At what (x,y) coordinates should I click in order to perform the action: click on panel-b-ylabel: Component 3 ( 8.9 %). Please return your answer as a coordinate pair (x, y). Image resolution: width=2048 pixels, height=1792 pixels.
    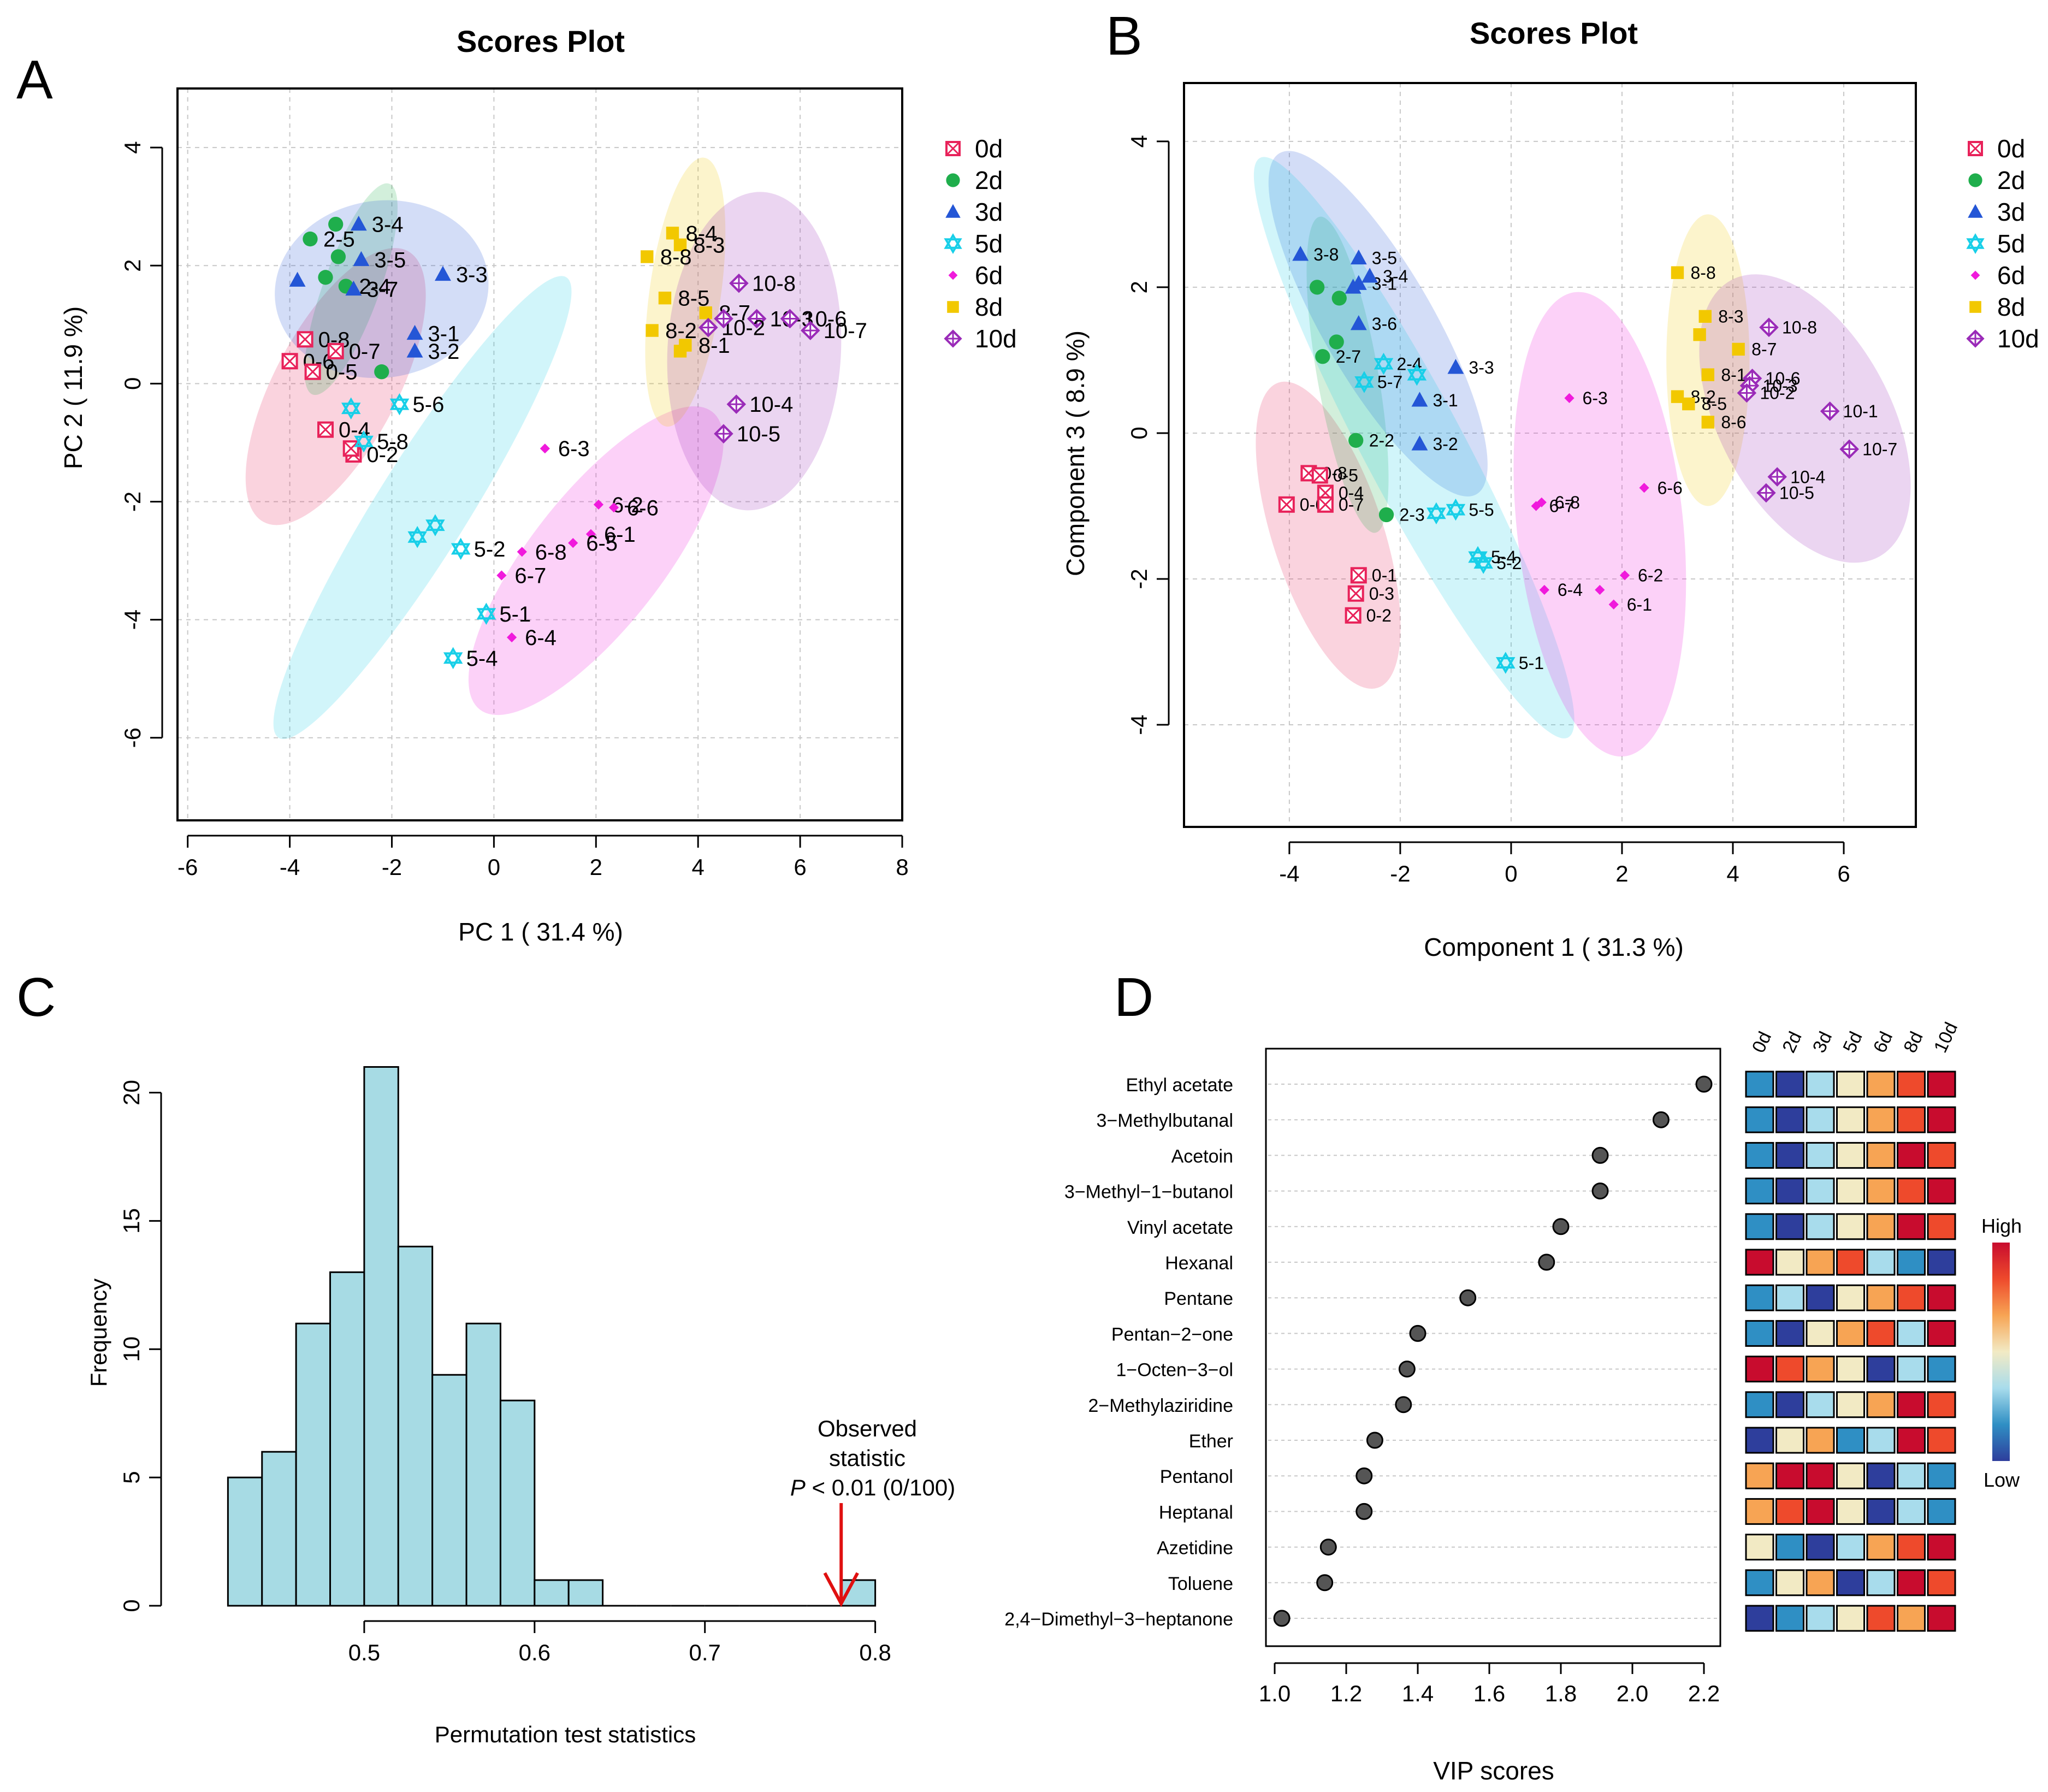
    Looking at the image, I should click on (1075, 453).